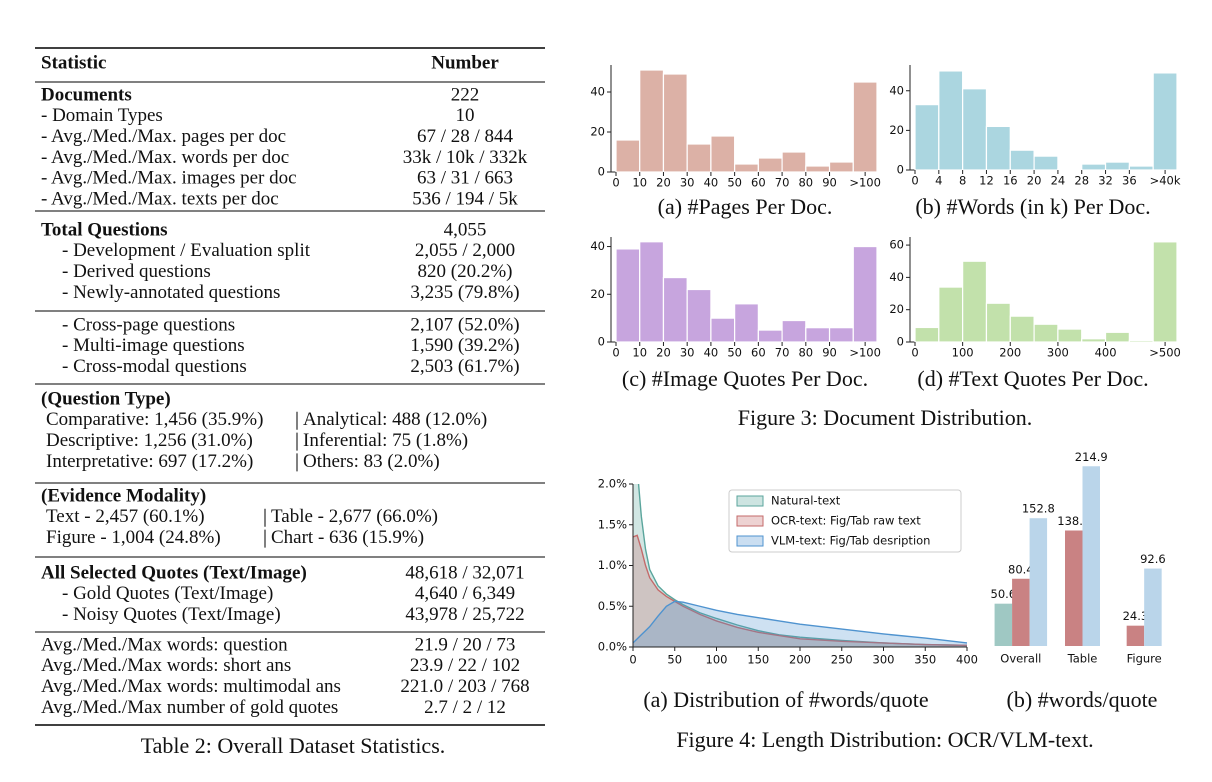  I want to click on x-tick-label: 32, so click(1105, 181).